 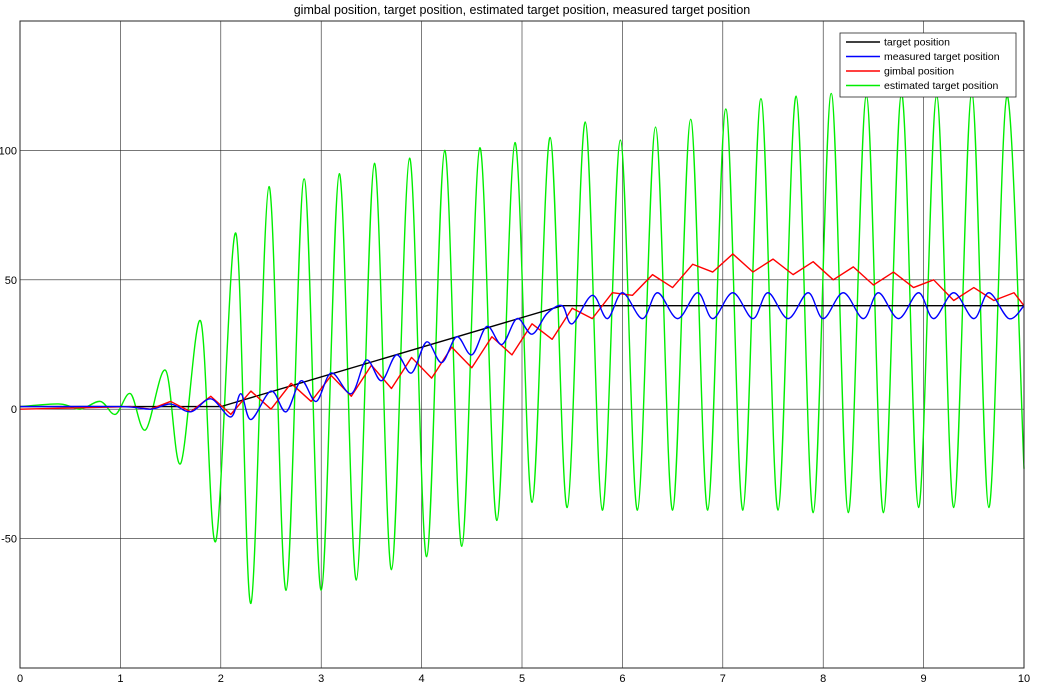 I want to click on x-tick-label-2: 2, so click(x=221, y=679).